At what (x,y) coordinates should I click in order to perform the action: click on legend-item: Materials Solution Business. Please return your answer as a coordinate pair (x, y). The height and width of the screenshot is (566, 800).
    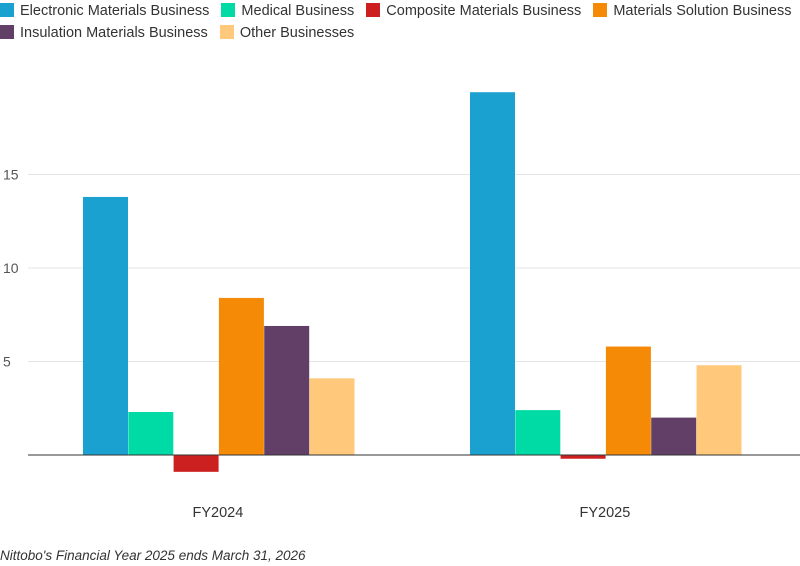
    Looking at the image, I should click on (692, 11).